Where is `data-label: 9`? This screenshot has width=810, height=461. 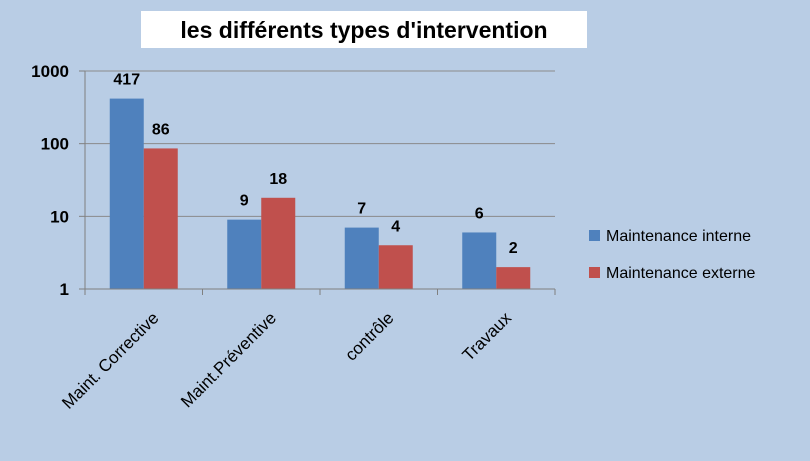 data-label: 9 is located at coordinates (244, 201).